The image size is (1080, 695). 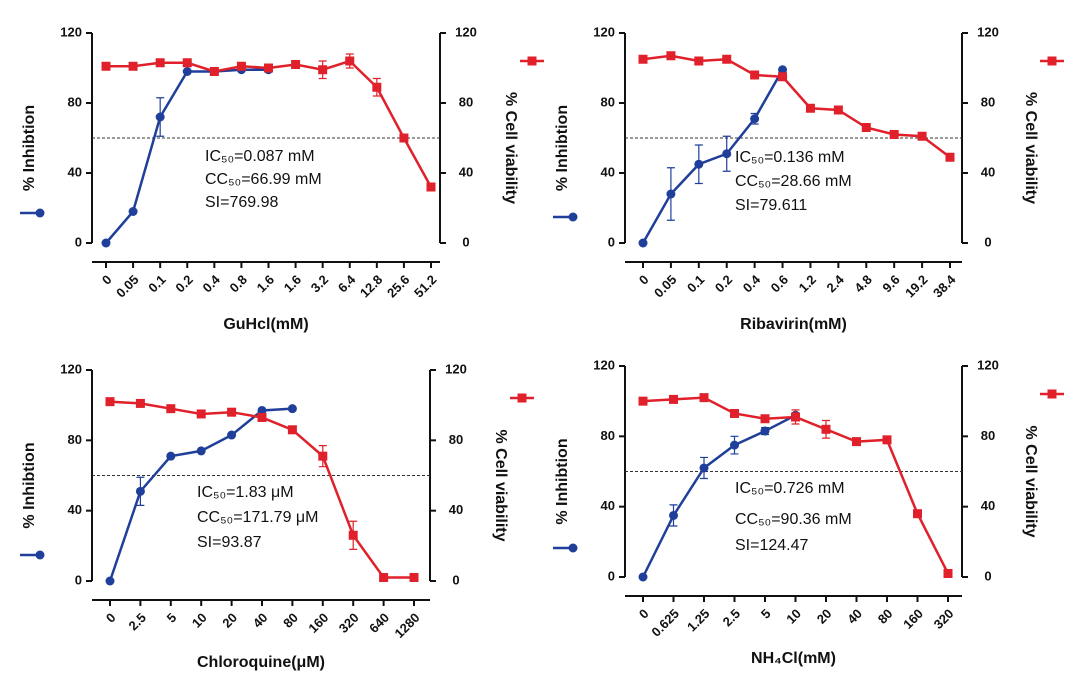 I want to click on x-tick-label: 6.4, so click(x=347, y=283).